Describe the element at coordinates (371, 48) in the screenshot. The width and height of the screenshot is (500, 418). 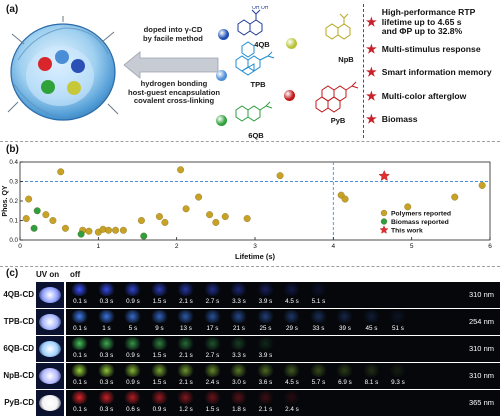
I see `star-icon: ★` at that location.